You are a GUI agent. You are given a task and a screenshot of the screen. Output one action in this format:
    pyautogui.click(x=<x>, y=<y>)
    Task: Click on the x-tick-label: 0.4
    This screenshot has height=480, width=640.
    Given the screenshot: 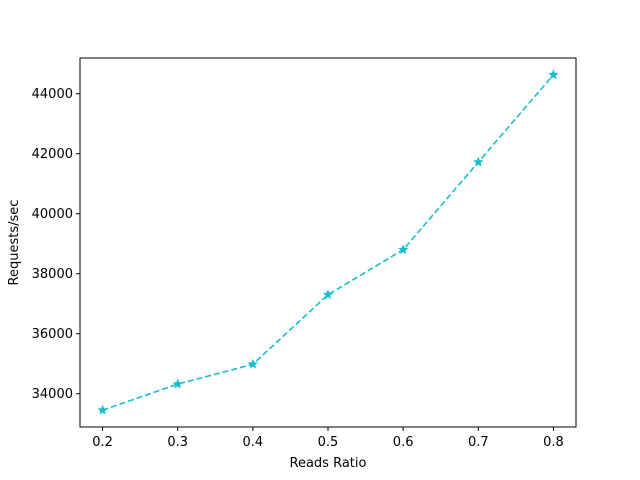 What is the action you would take?
    pyautogui.click(x=253, y=442)
    